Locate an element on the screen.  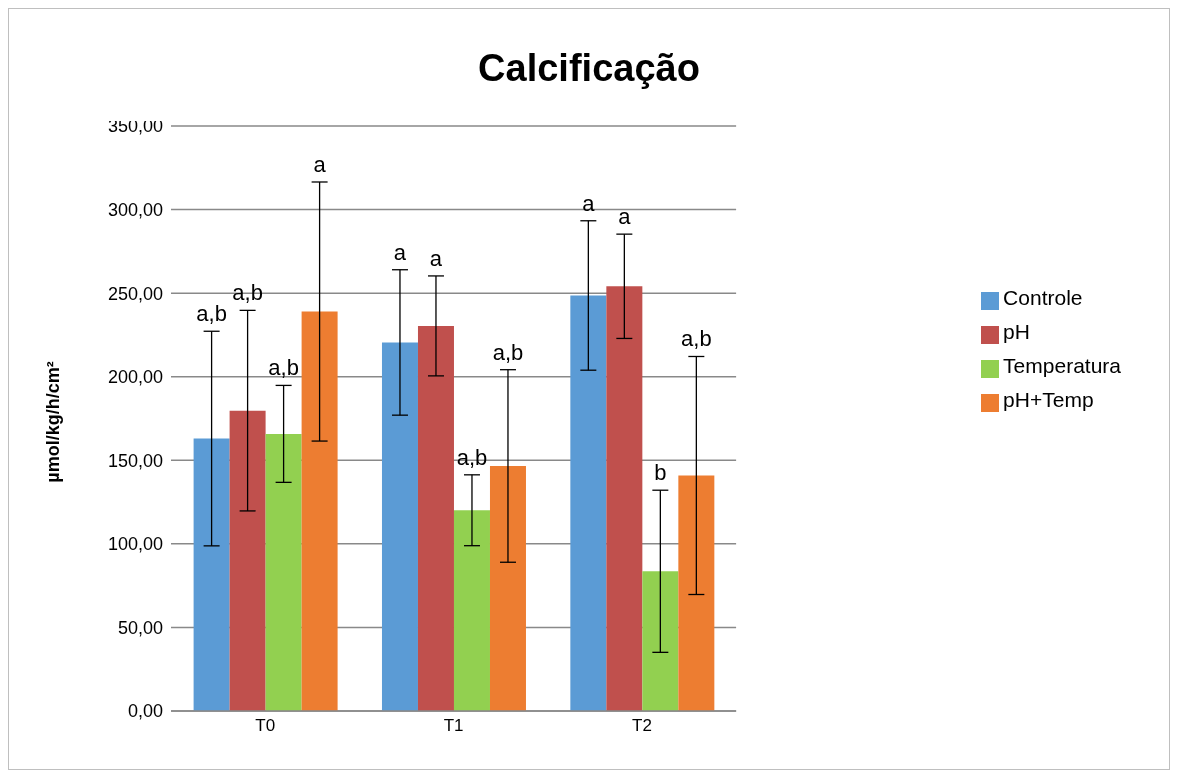
legend-label: Controle is located at coordinates (1043, 297).